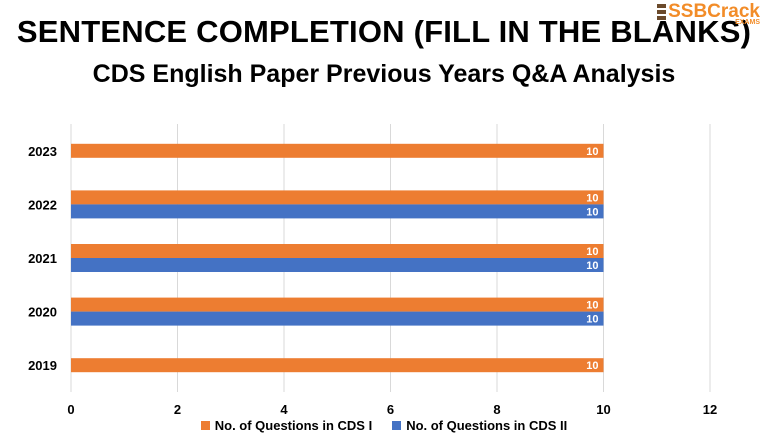  I want to click on legend-swatch-cds-ii, so click(397, 425).